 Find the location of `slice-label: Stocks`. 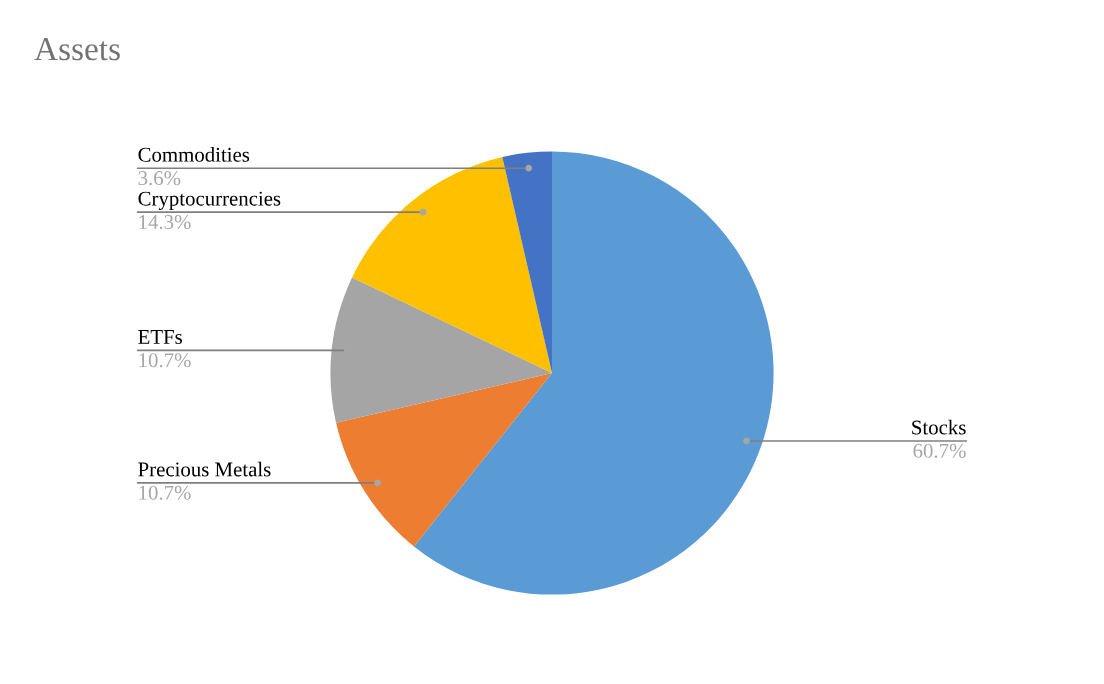

slice-label: Stocks is located at coordinates (939, 427).